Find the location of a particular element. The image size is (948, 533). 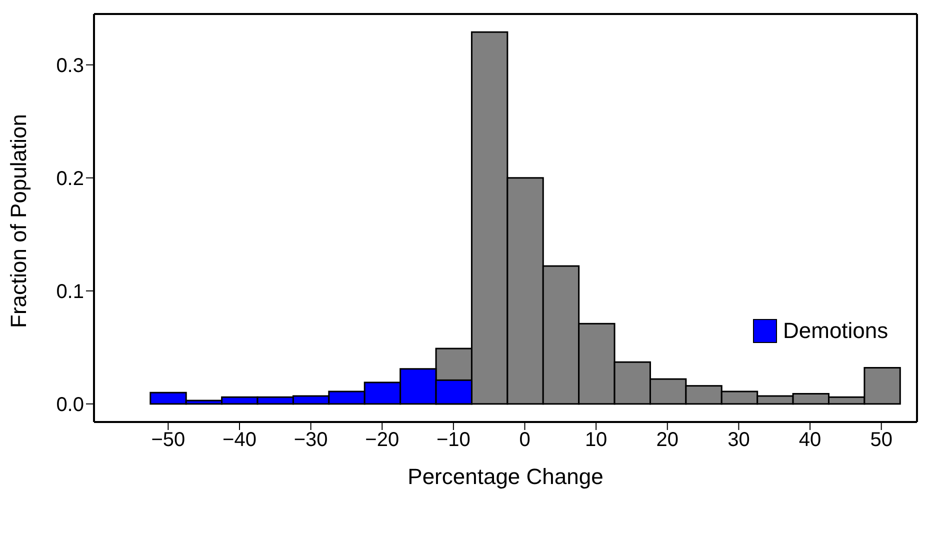

x-axis-title: Percentage Change is located at coordinates (506, 476).